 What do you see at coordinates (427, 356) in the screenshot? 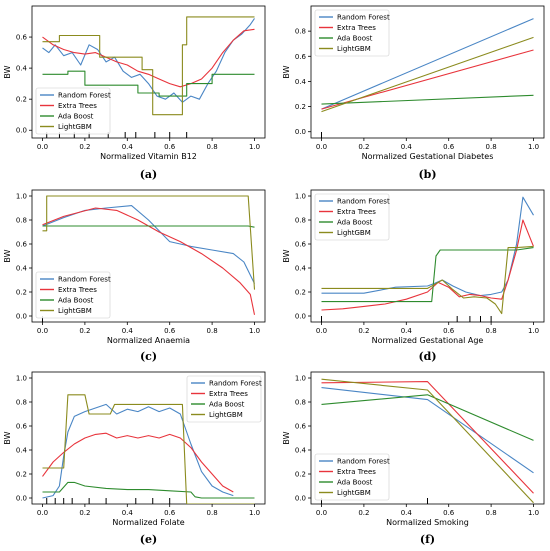
I see `panel-caption: (d)` at bounding box center [427, 356].